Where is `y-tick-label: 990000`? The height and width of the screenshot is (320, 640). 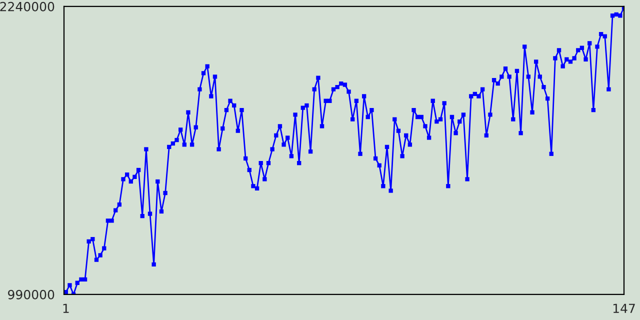 y-tick-label: 990000 is located at coordinates (31, 295).